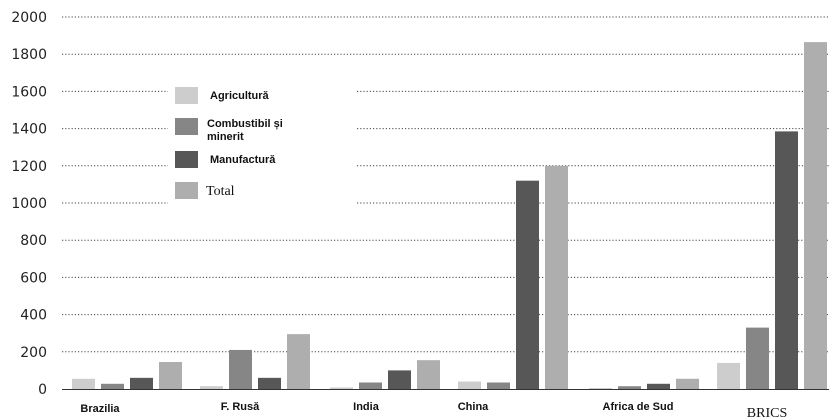 The image size is (831, 419). I want to click on category-label: India, so click(366, 407).